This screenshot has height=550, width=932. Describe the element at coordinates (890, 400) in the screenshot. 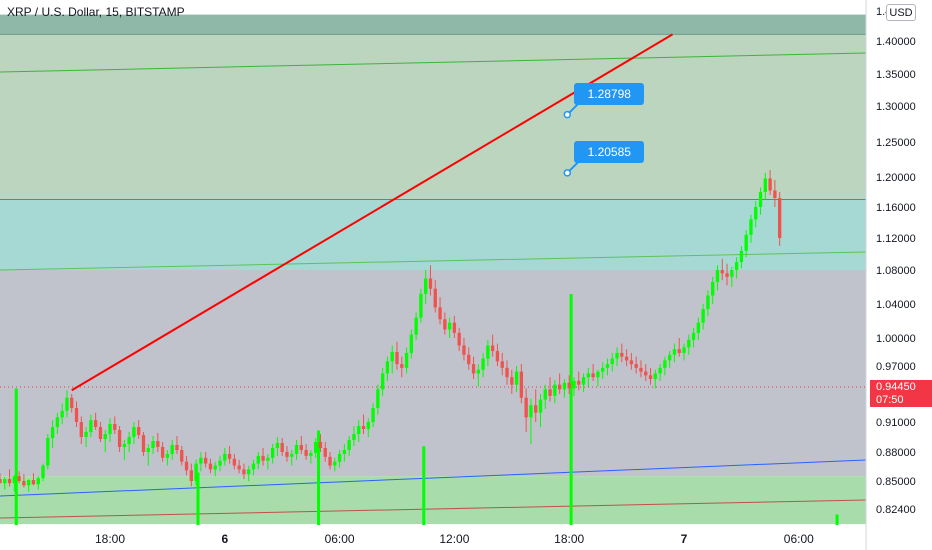

I see `bar-countdown: 07:50` at that location.